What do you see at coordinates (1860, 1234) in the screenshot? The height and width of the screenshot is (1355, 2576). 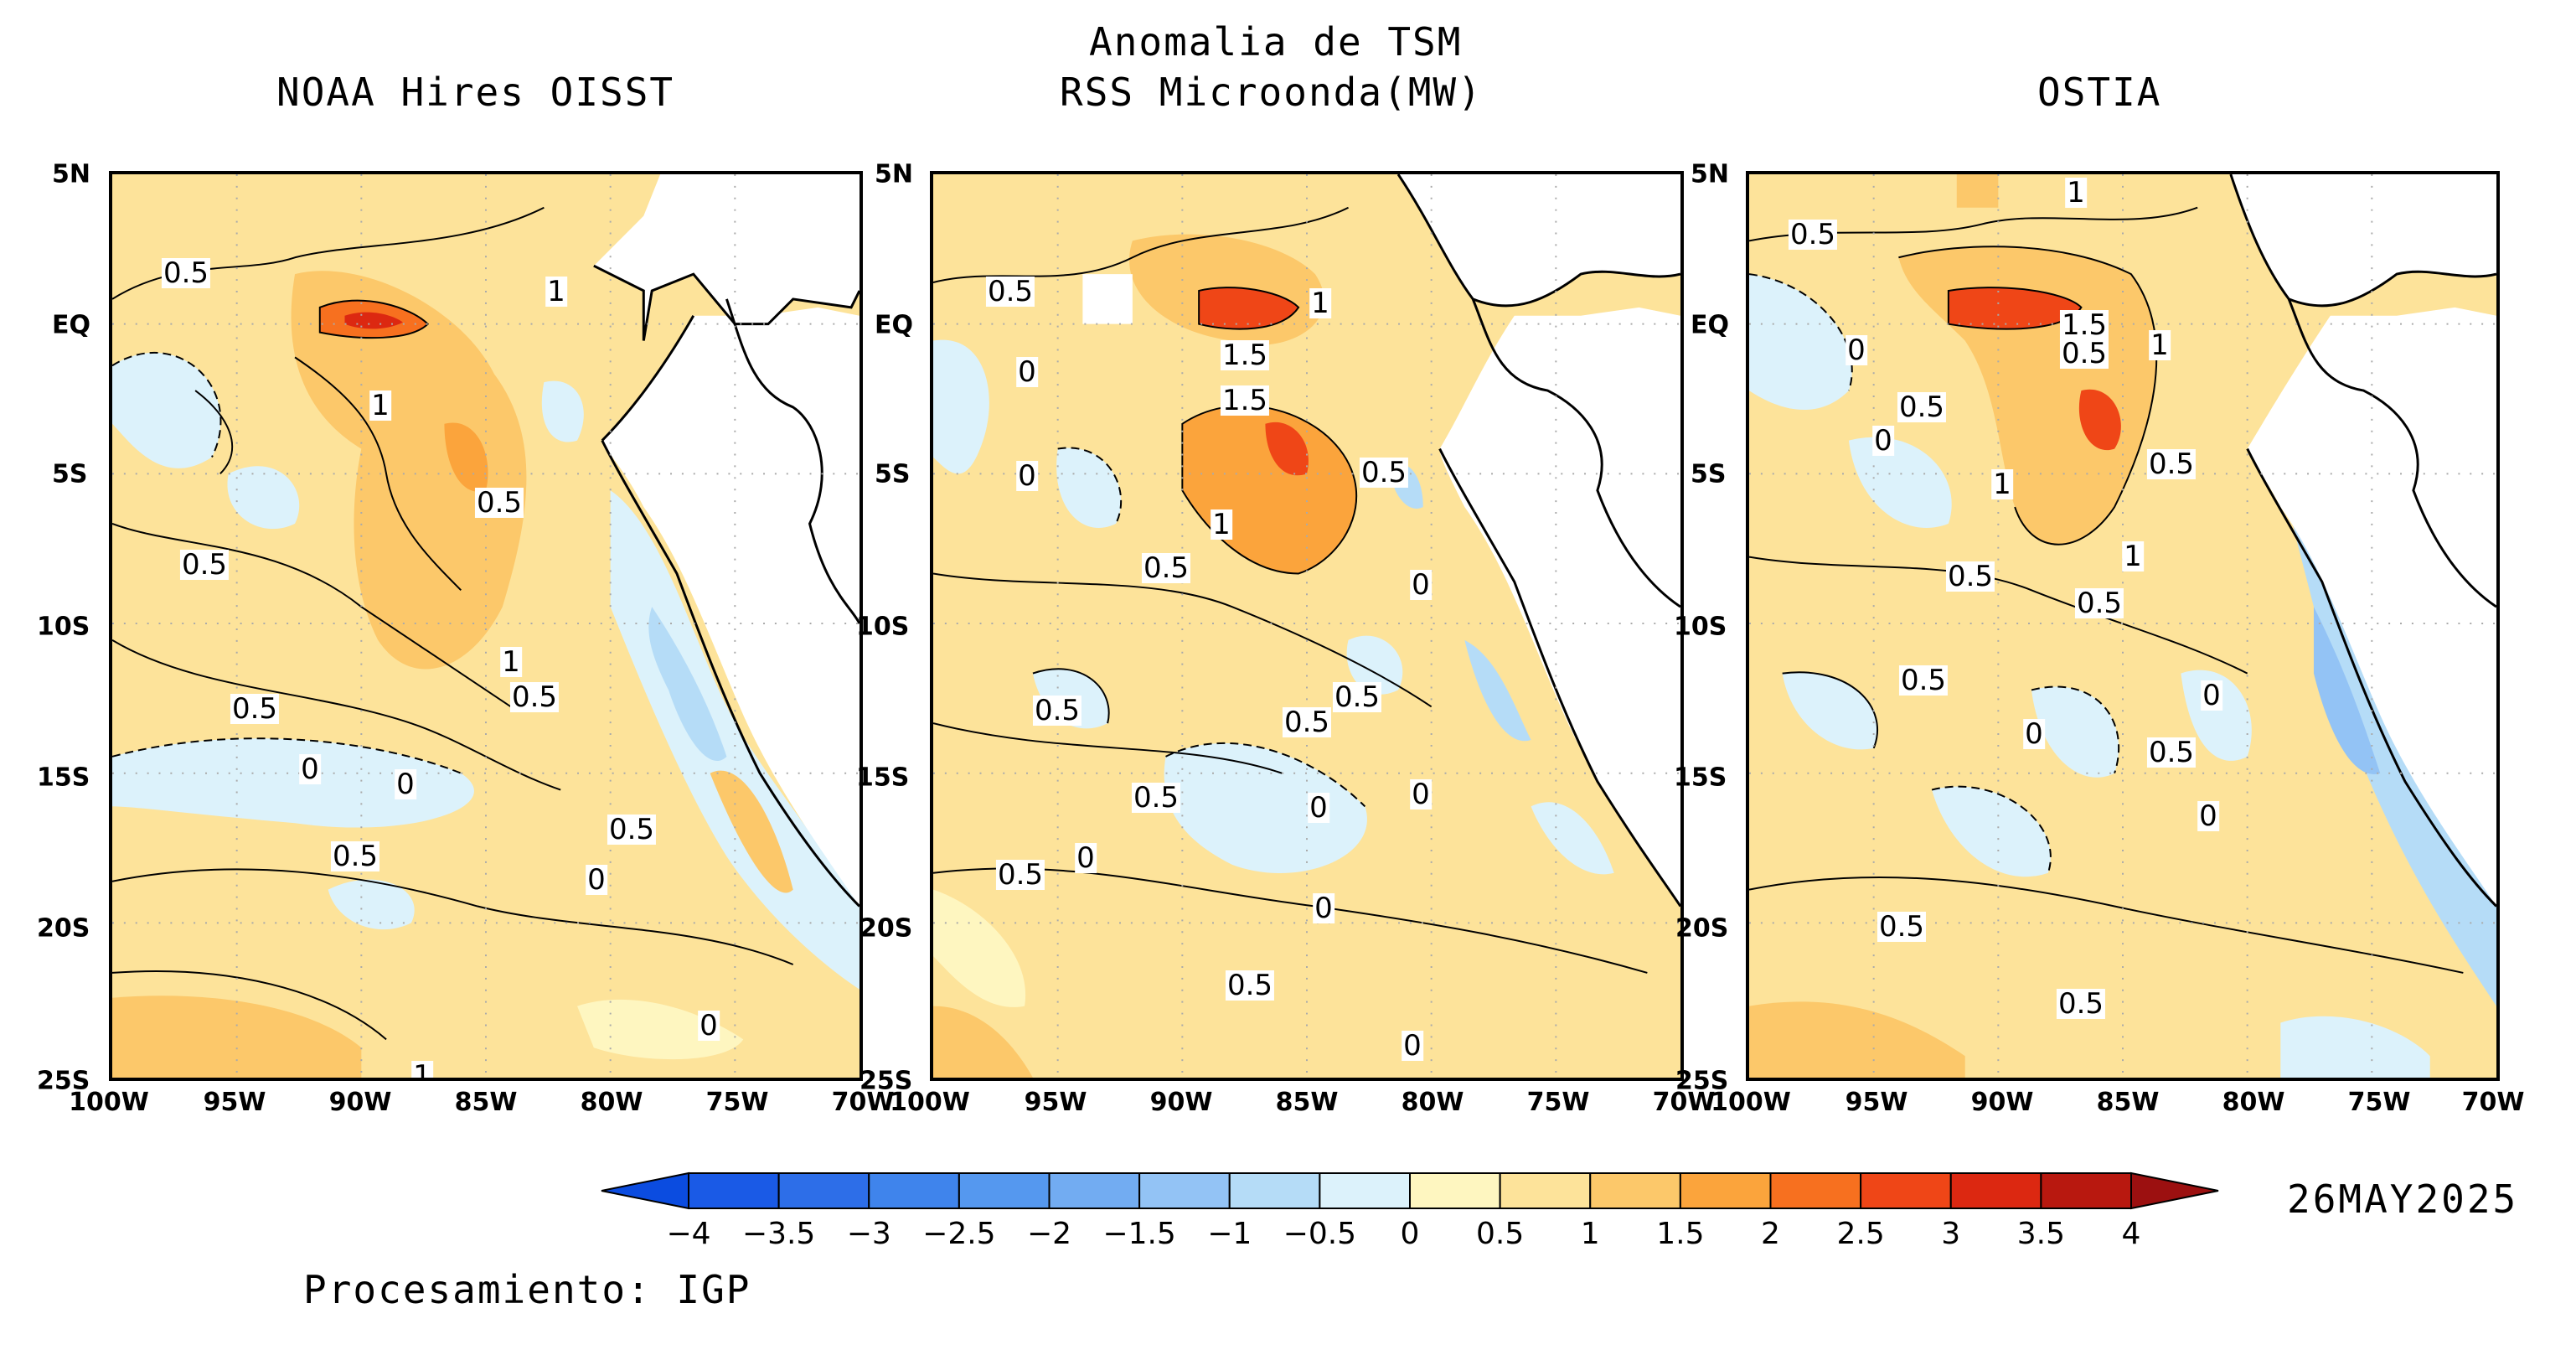 I see `colorbar-tick-label: 2.5` at bounding box center [1860, 1234].